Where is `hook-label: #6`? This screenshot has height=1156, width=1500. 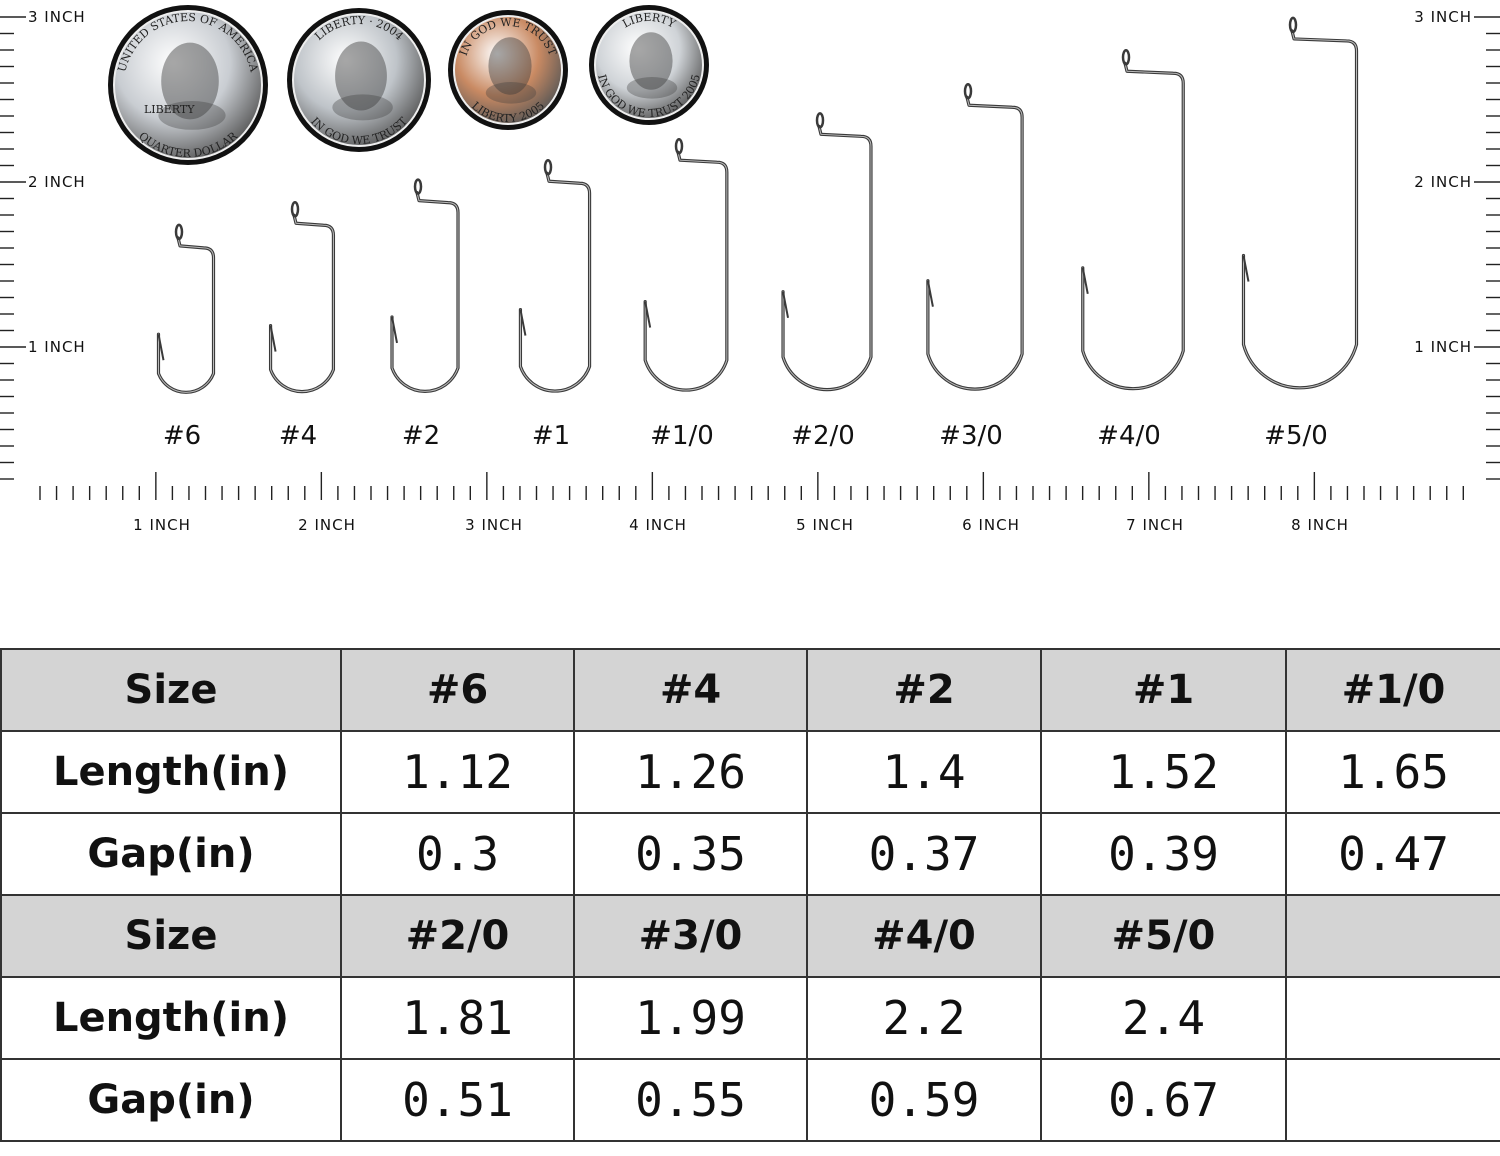 hook-label: #6 is located at coordinates (182, 436).